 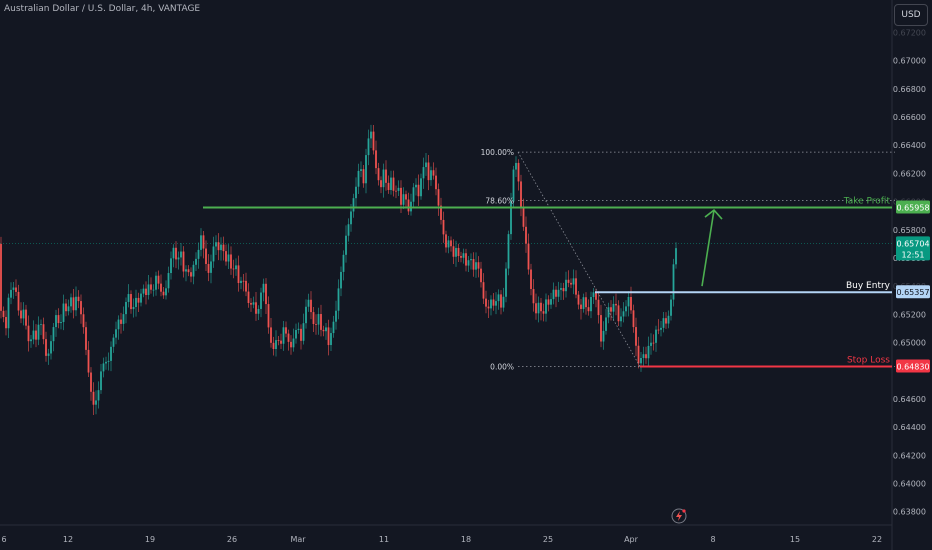 I want to click on lightning-icon-ring, so click(x=679, y=516).